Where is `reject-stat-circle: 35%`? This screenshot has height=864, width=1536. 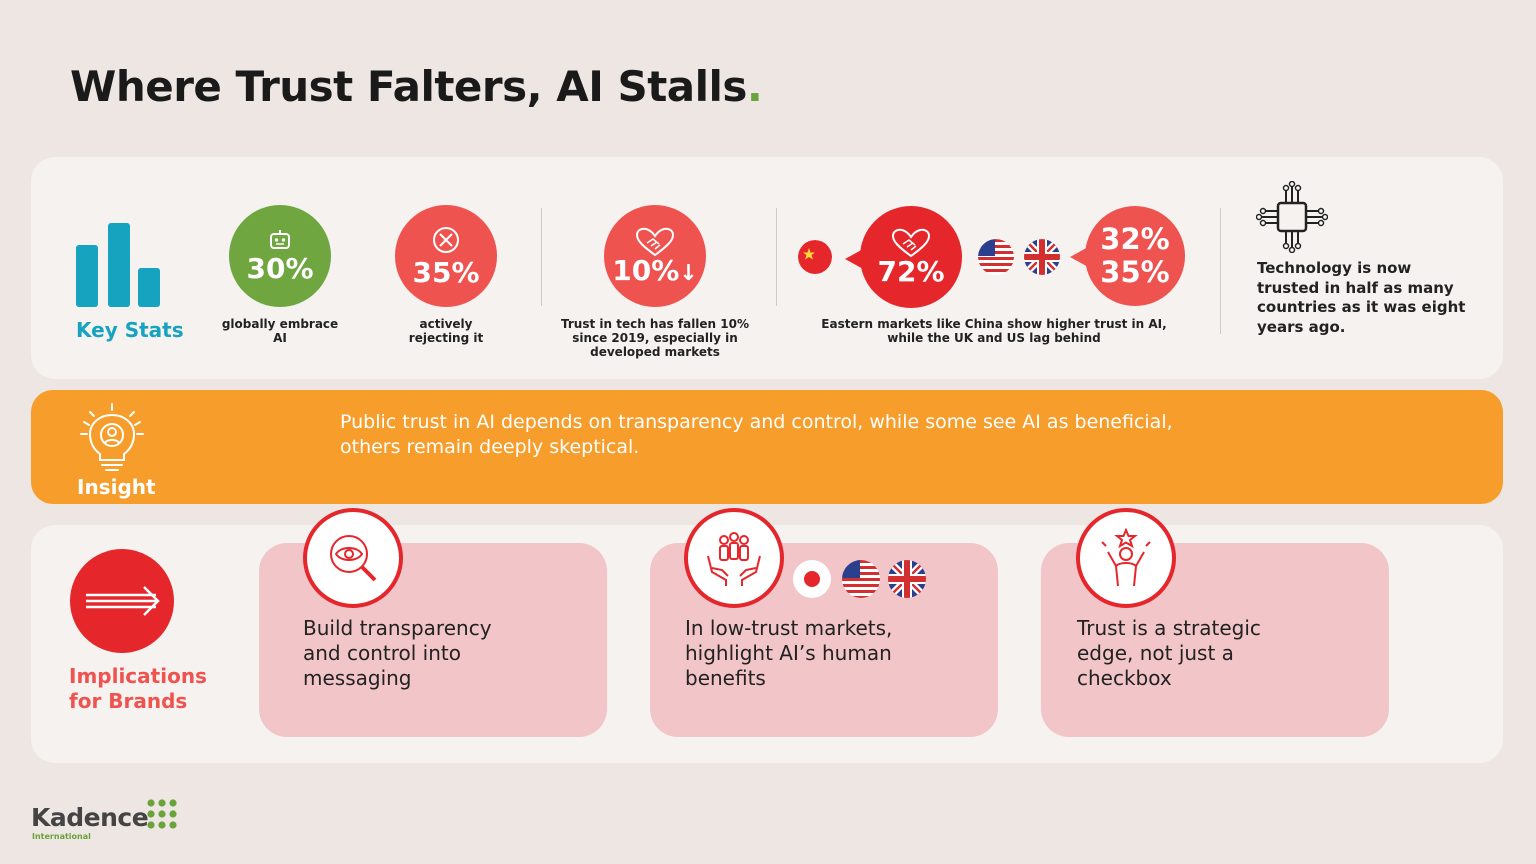
reject-stat-circle: 35% is located at coordinates (446, 256).